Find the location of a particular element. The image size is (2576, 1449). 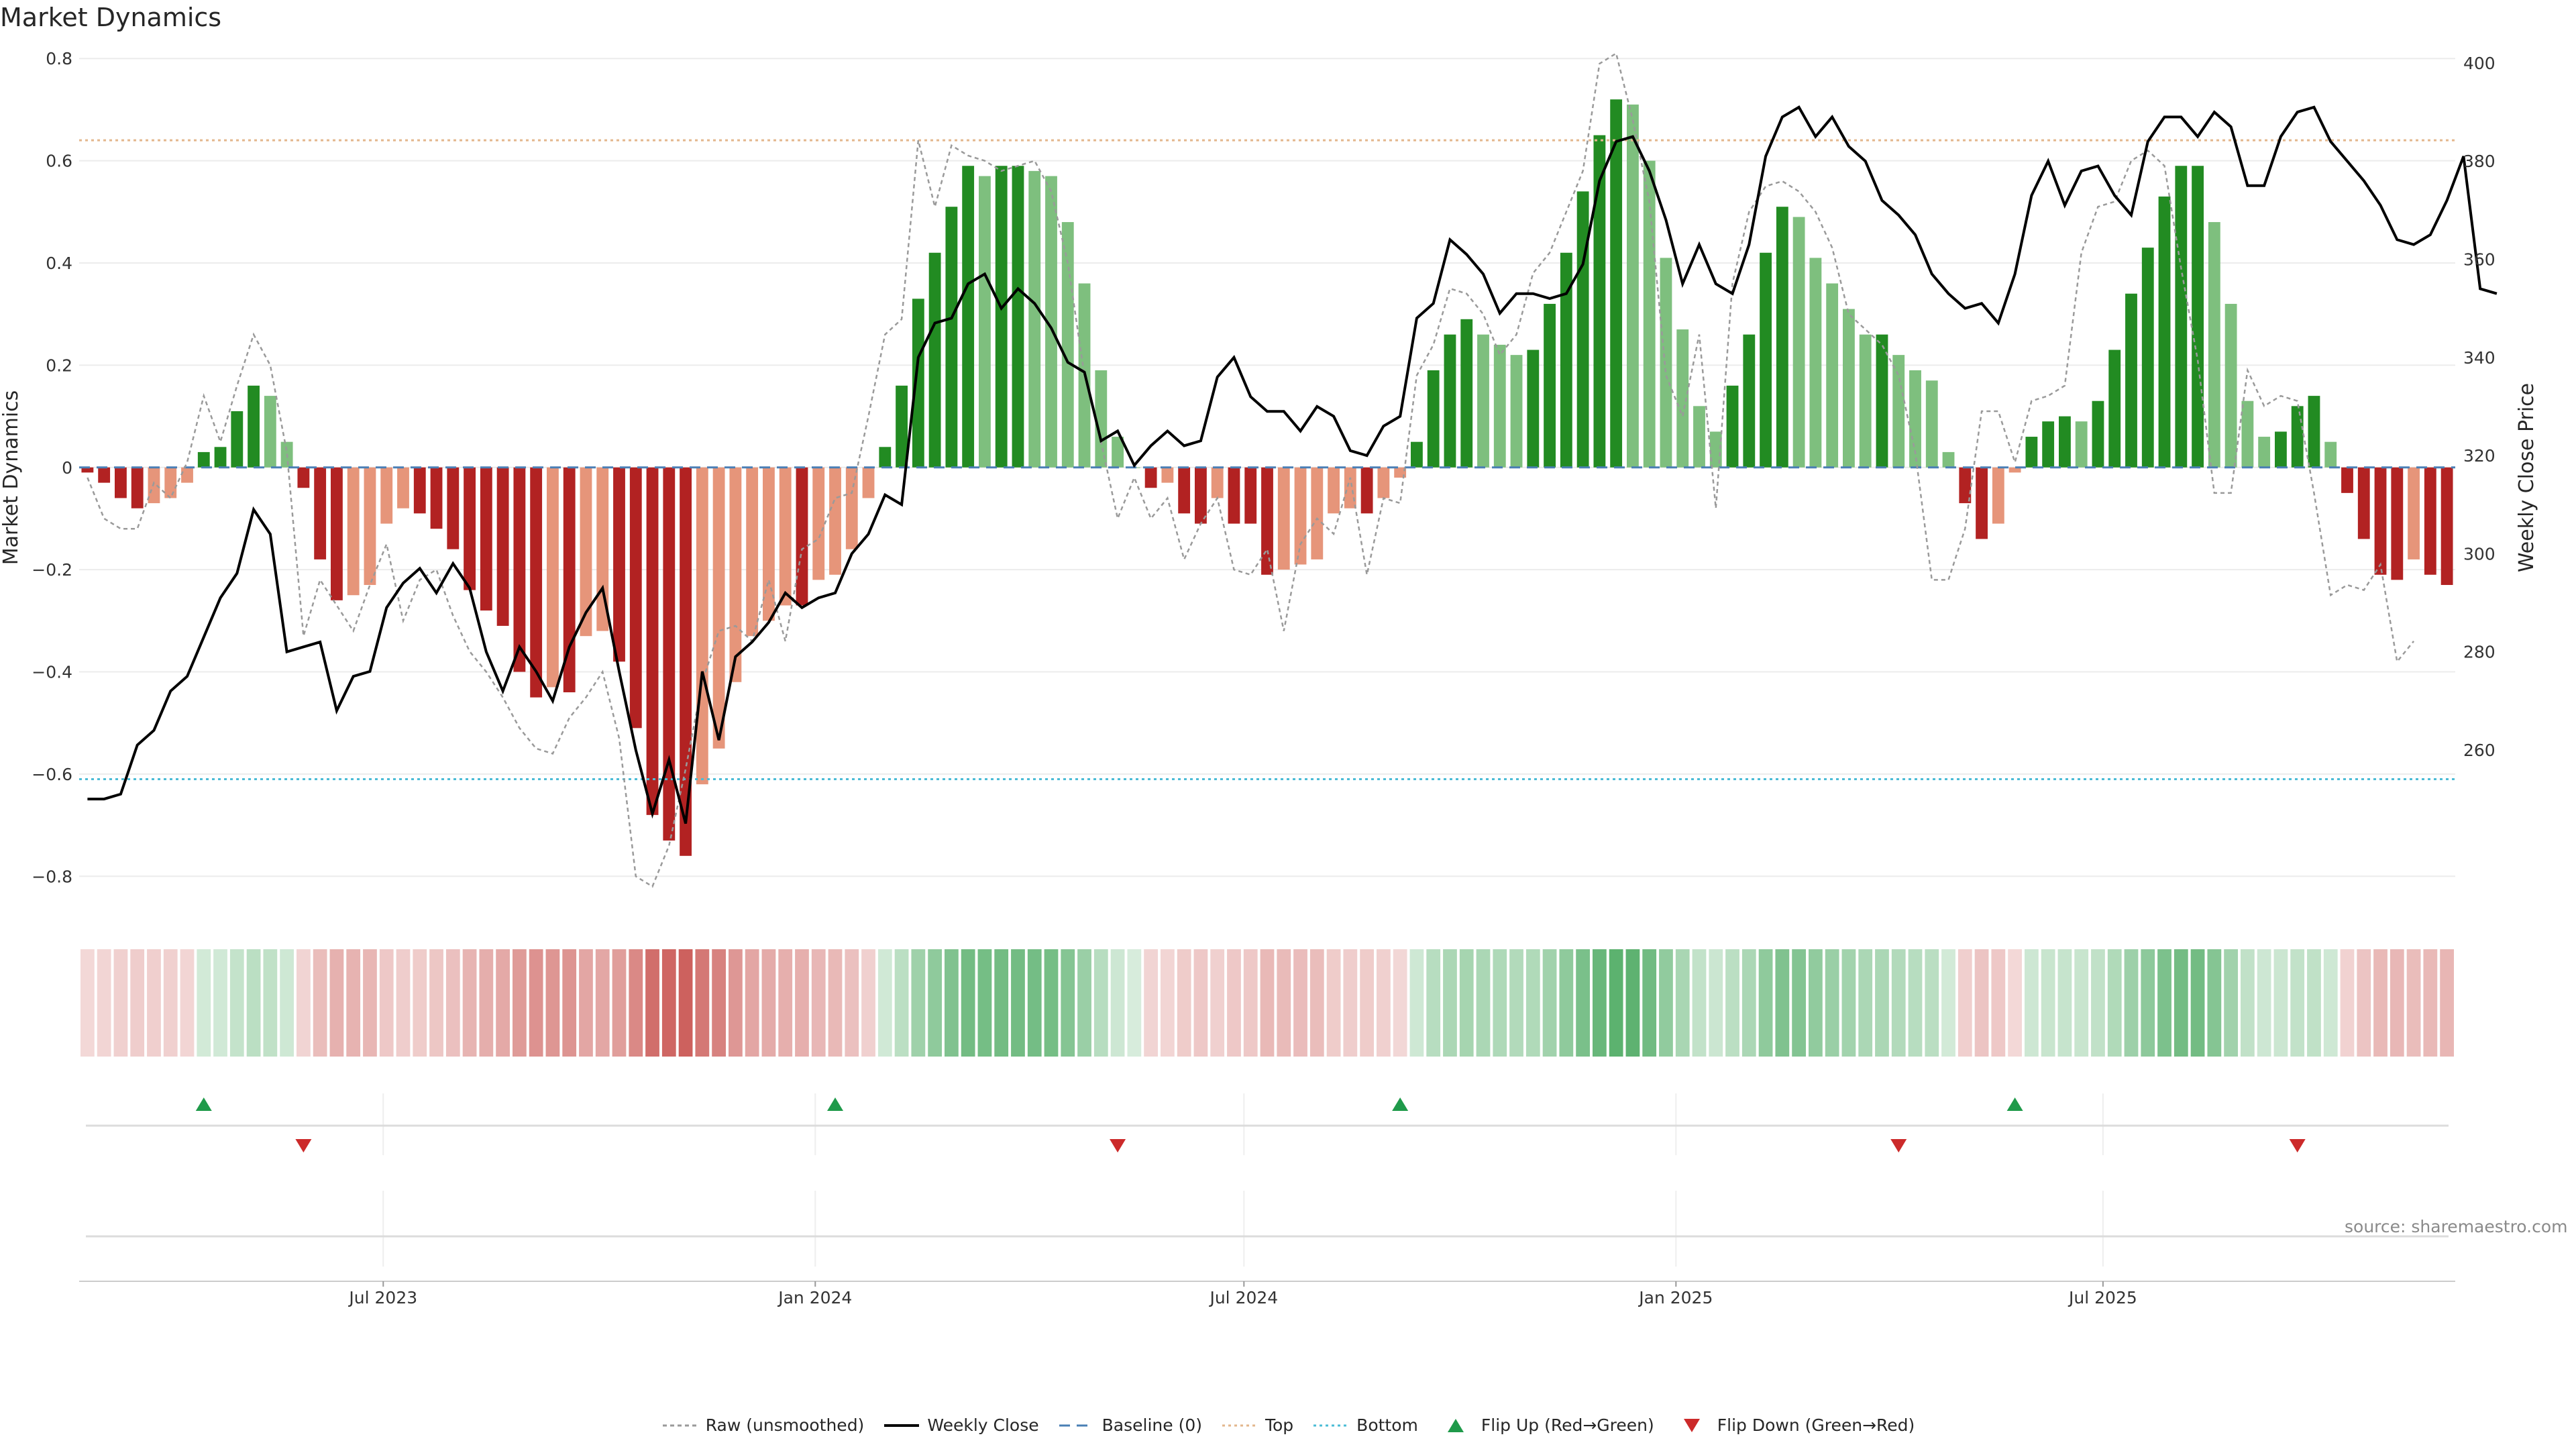

green-triangle-up-icon is located at coordinates (1455, 1425).